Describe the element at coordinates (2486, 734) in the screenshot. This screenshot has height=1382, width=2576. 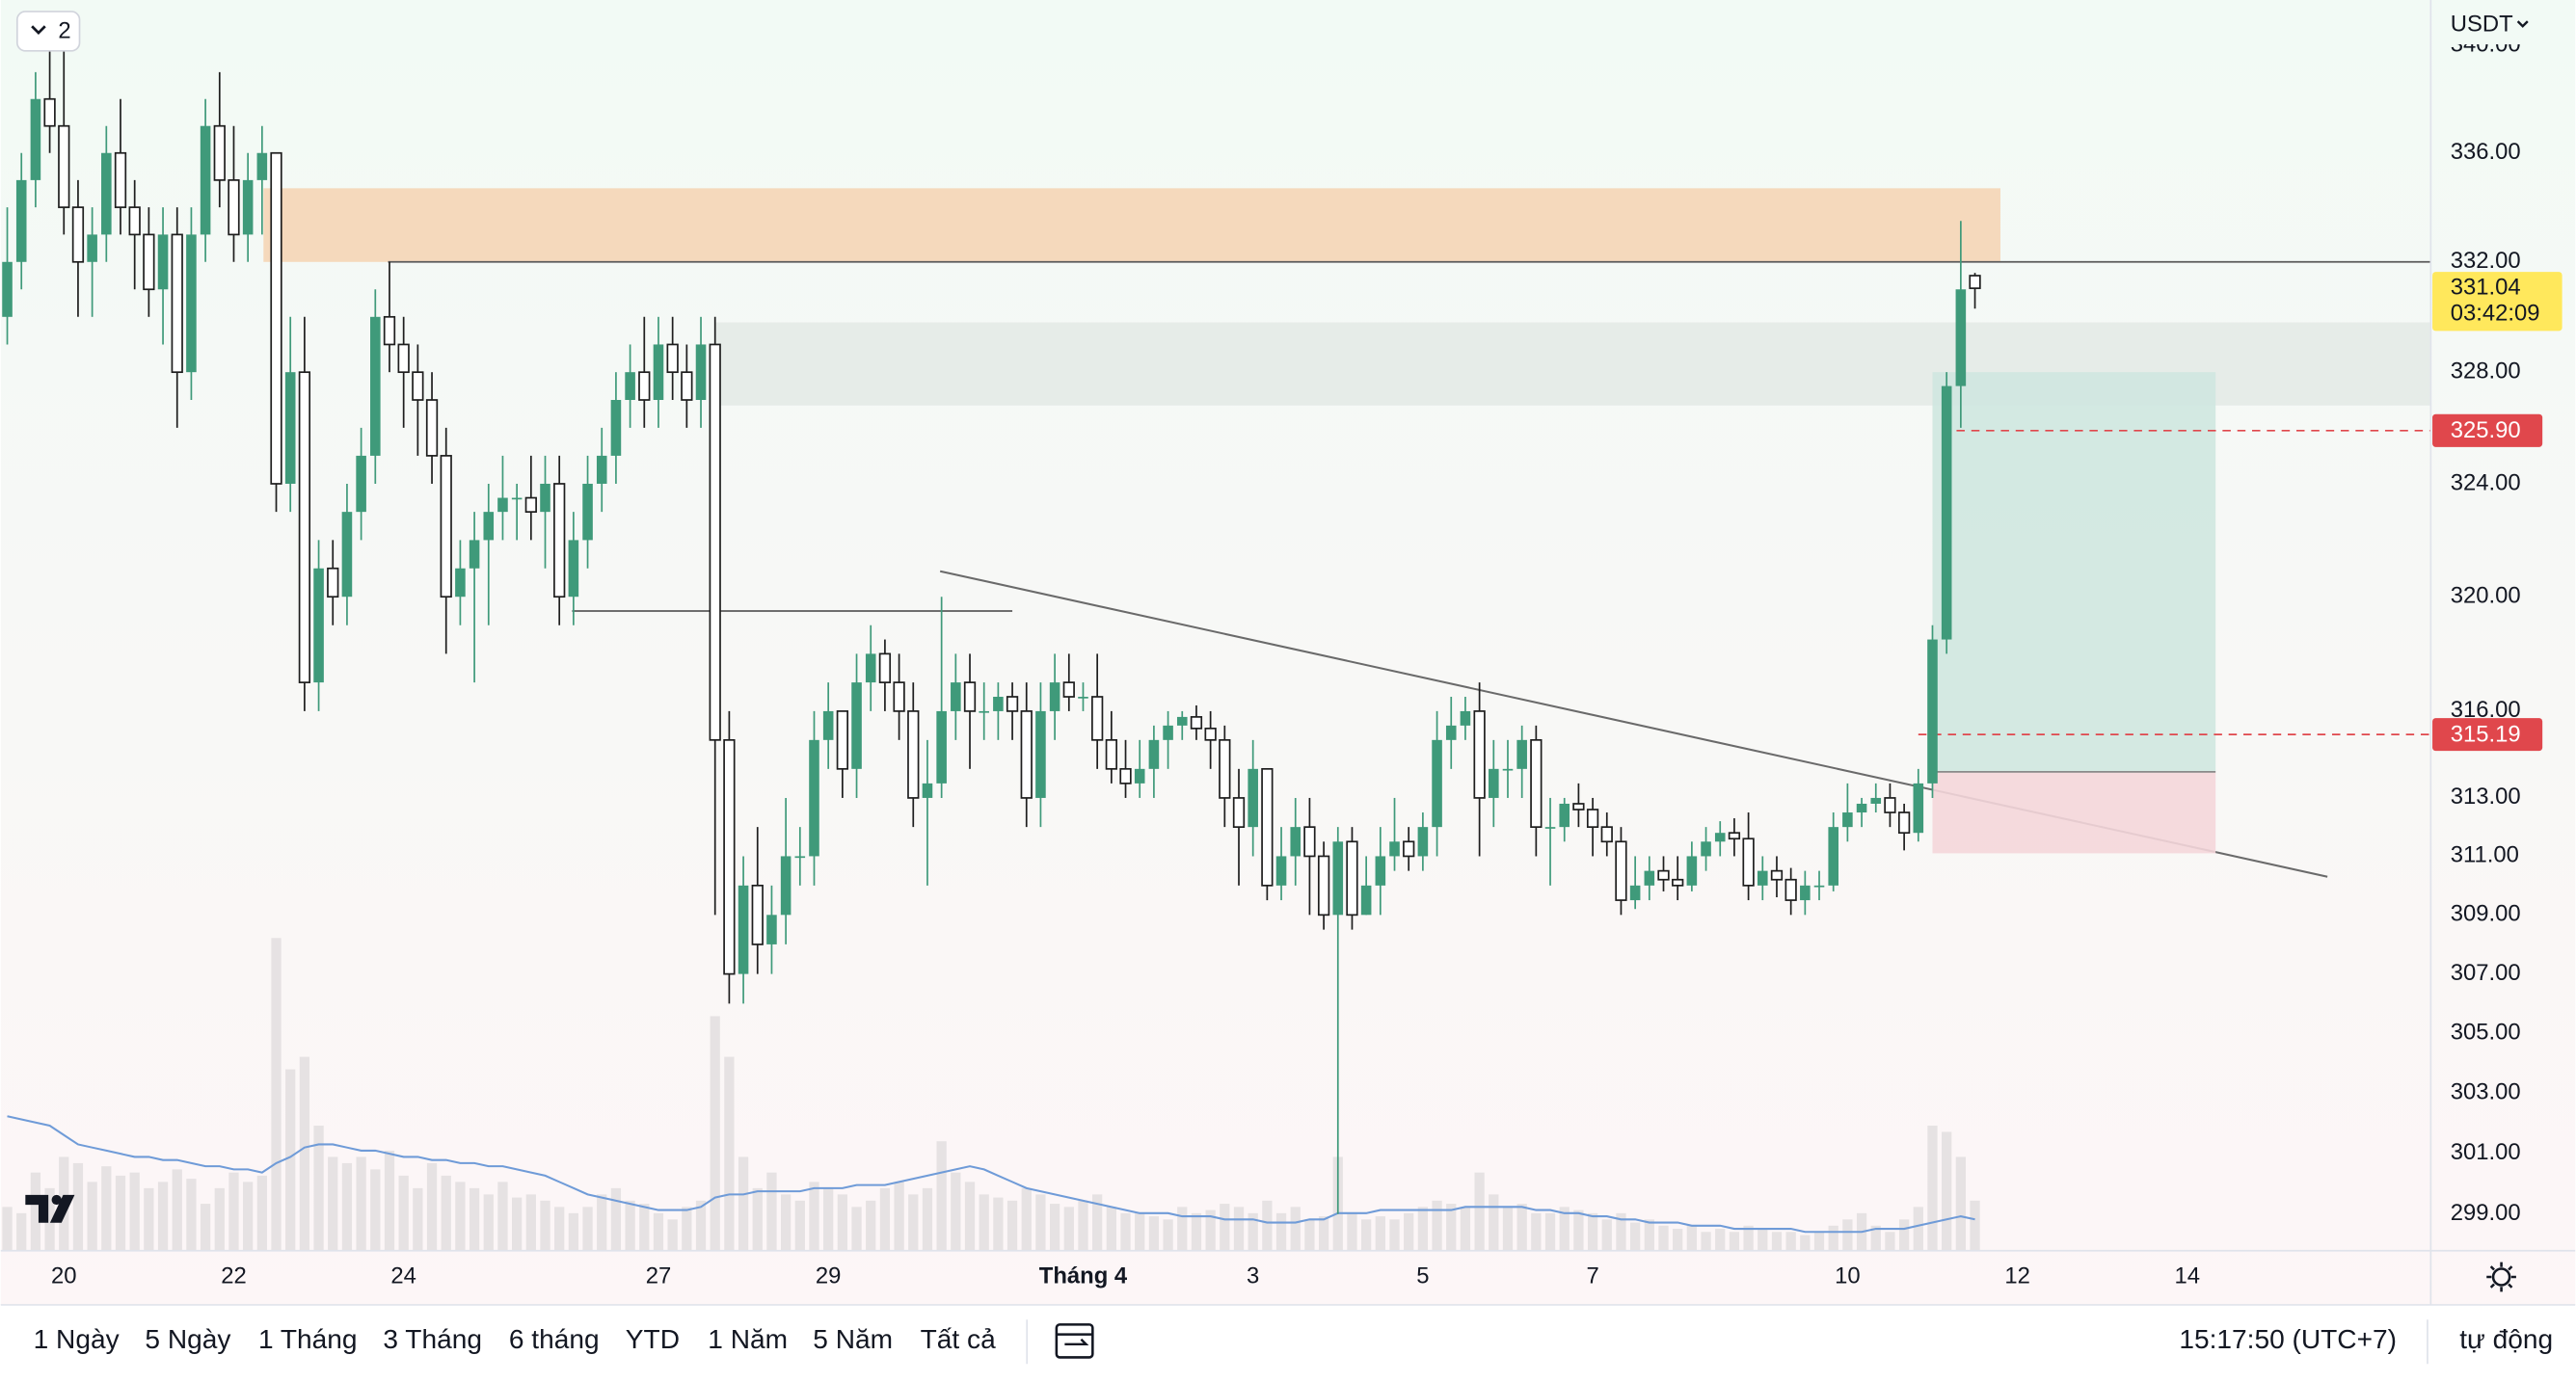
I see `level-label: 315.19` at that location.